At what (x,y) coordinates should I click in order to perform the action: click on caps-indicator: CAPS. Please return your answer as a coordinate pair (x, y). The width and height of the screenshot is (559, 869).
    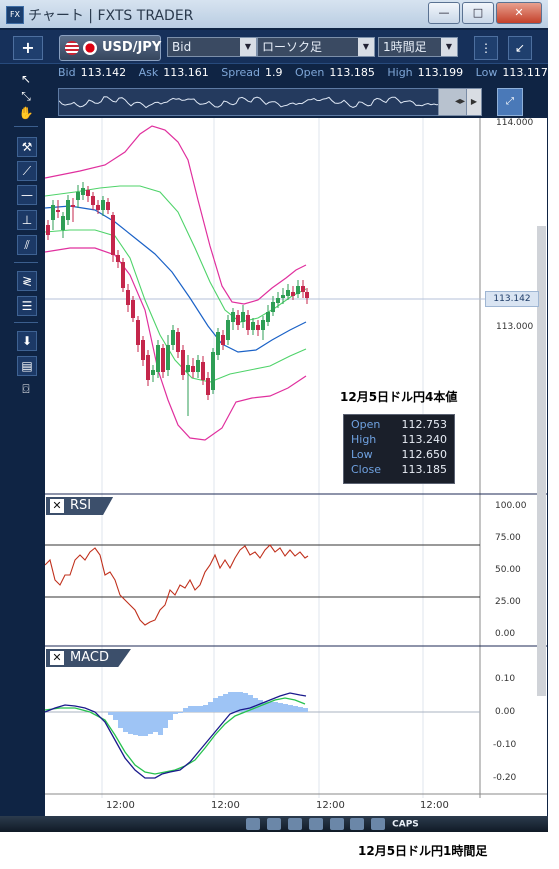
    Looking at the image, I should click on (405, 824).